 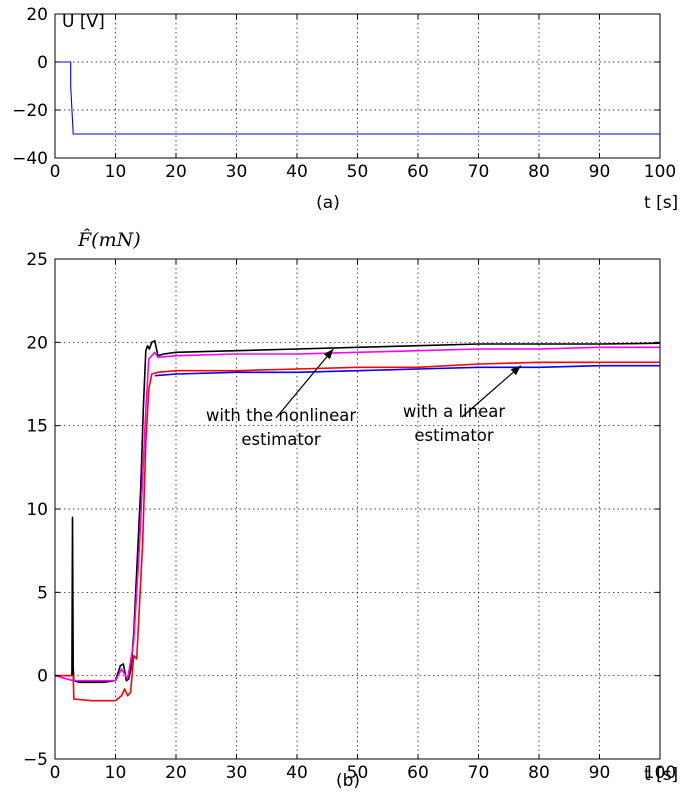 I want to click on y-tick-label: 25, so click(x=37, y=260).